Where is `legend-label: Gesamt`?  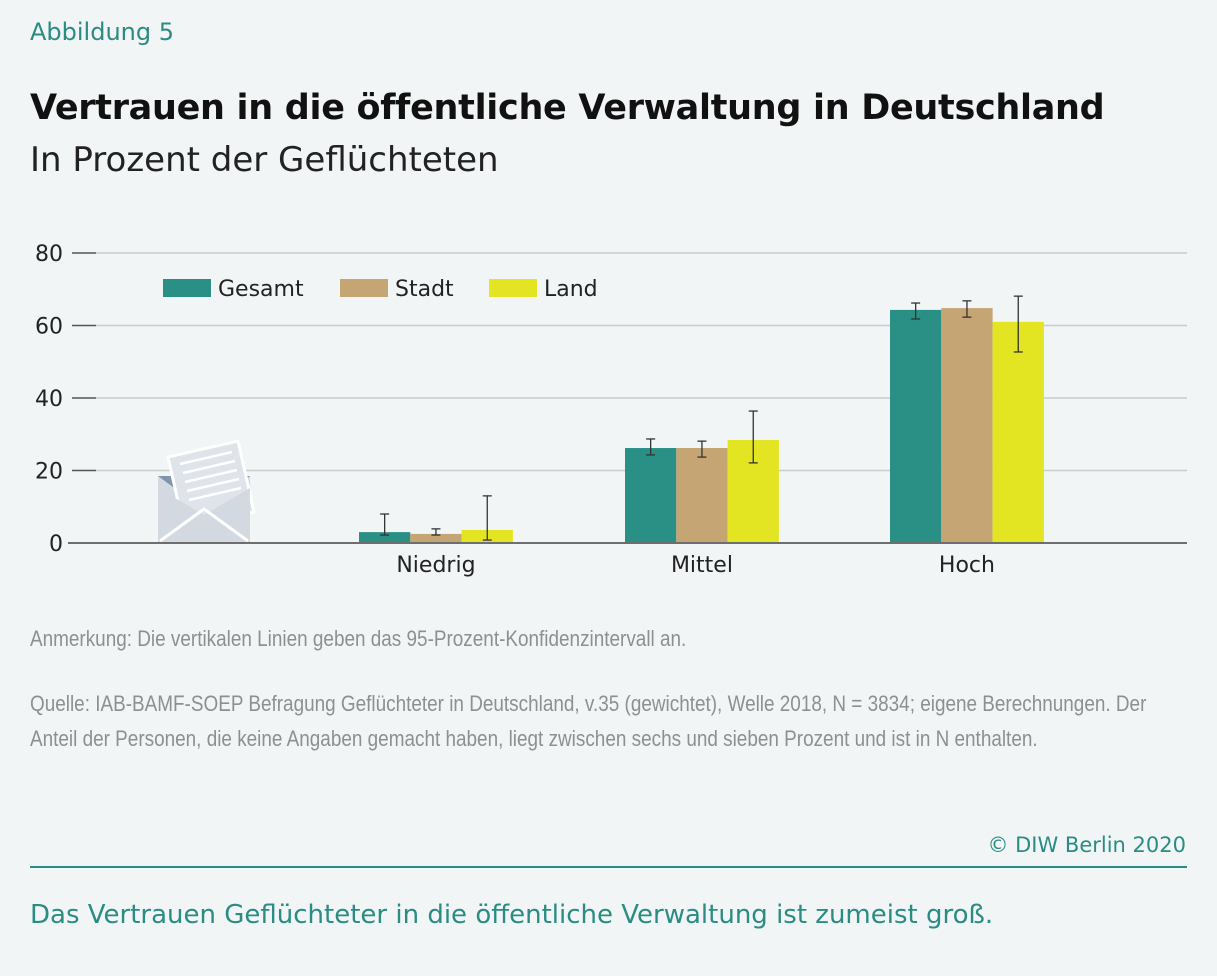 legend-label: Gesamt is located at coordinates (261, 289).